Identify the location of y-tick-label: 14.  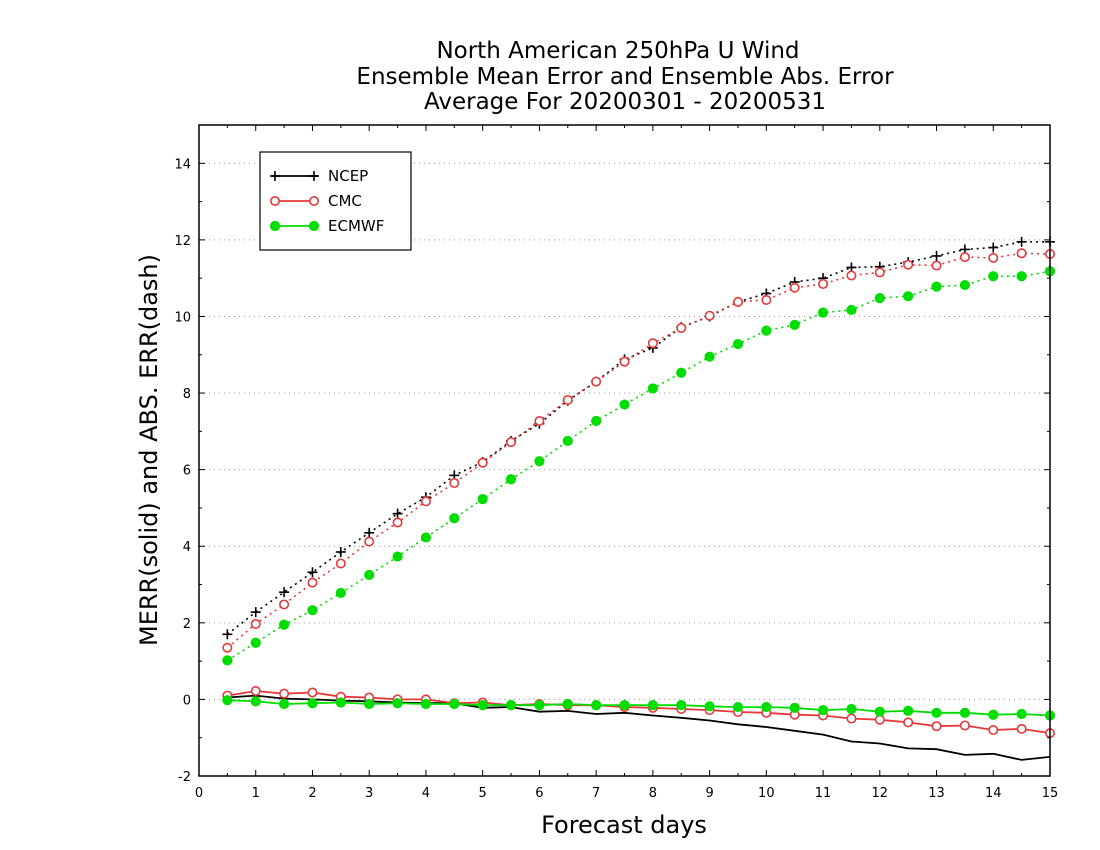
(182, 164).